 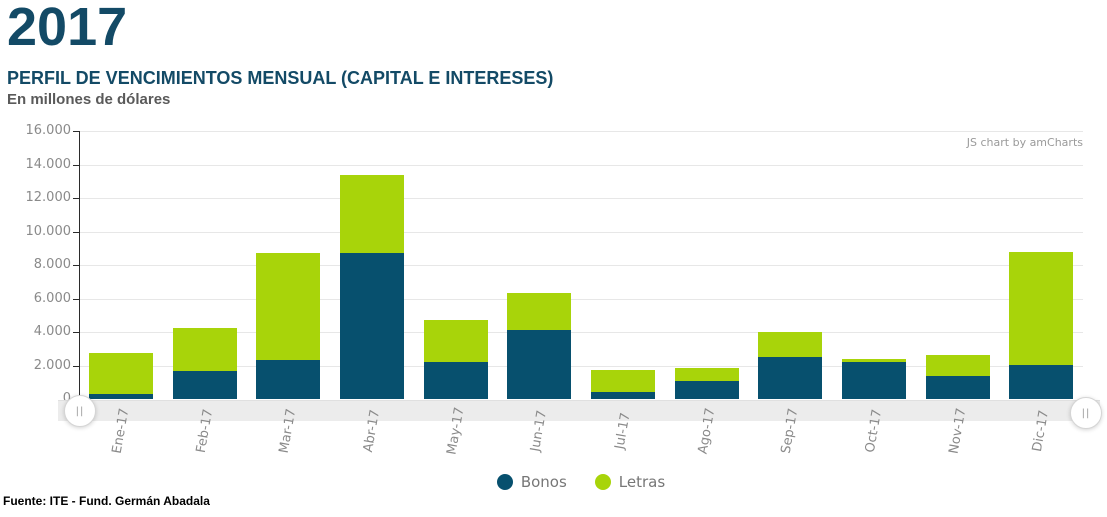 What do you see at coordinates (48, 197) in the screenshot?
I see `y-tick-label: 12.000` at bounding box center [48, 197].